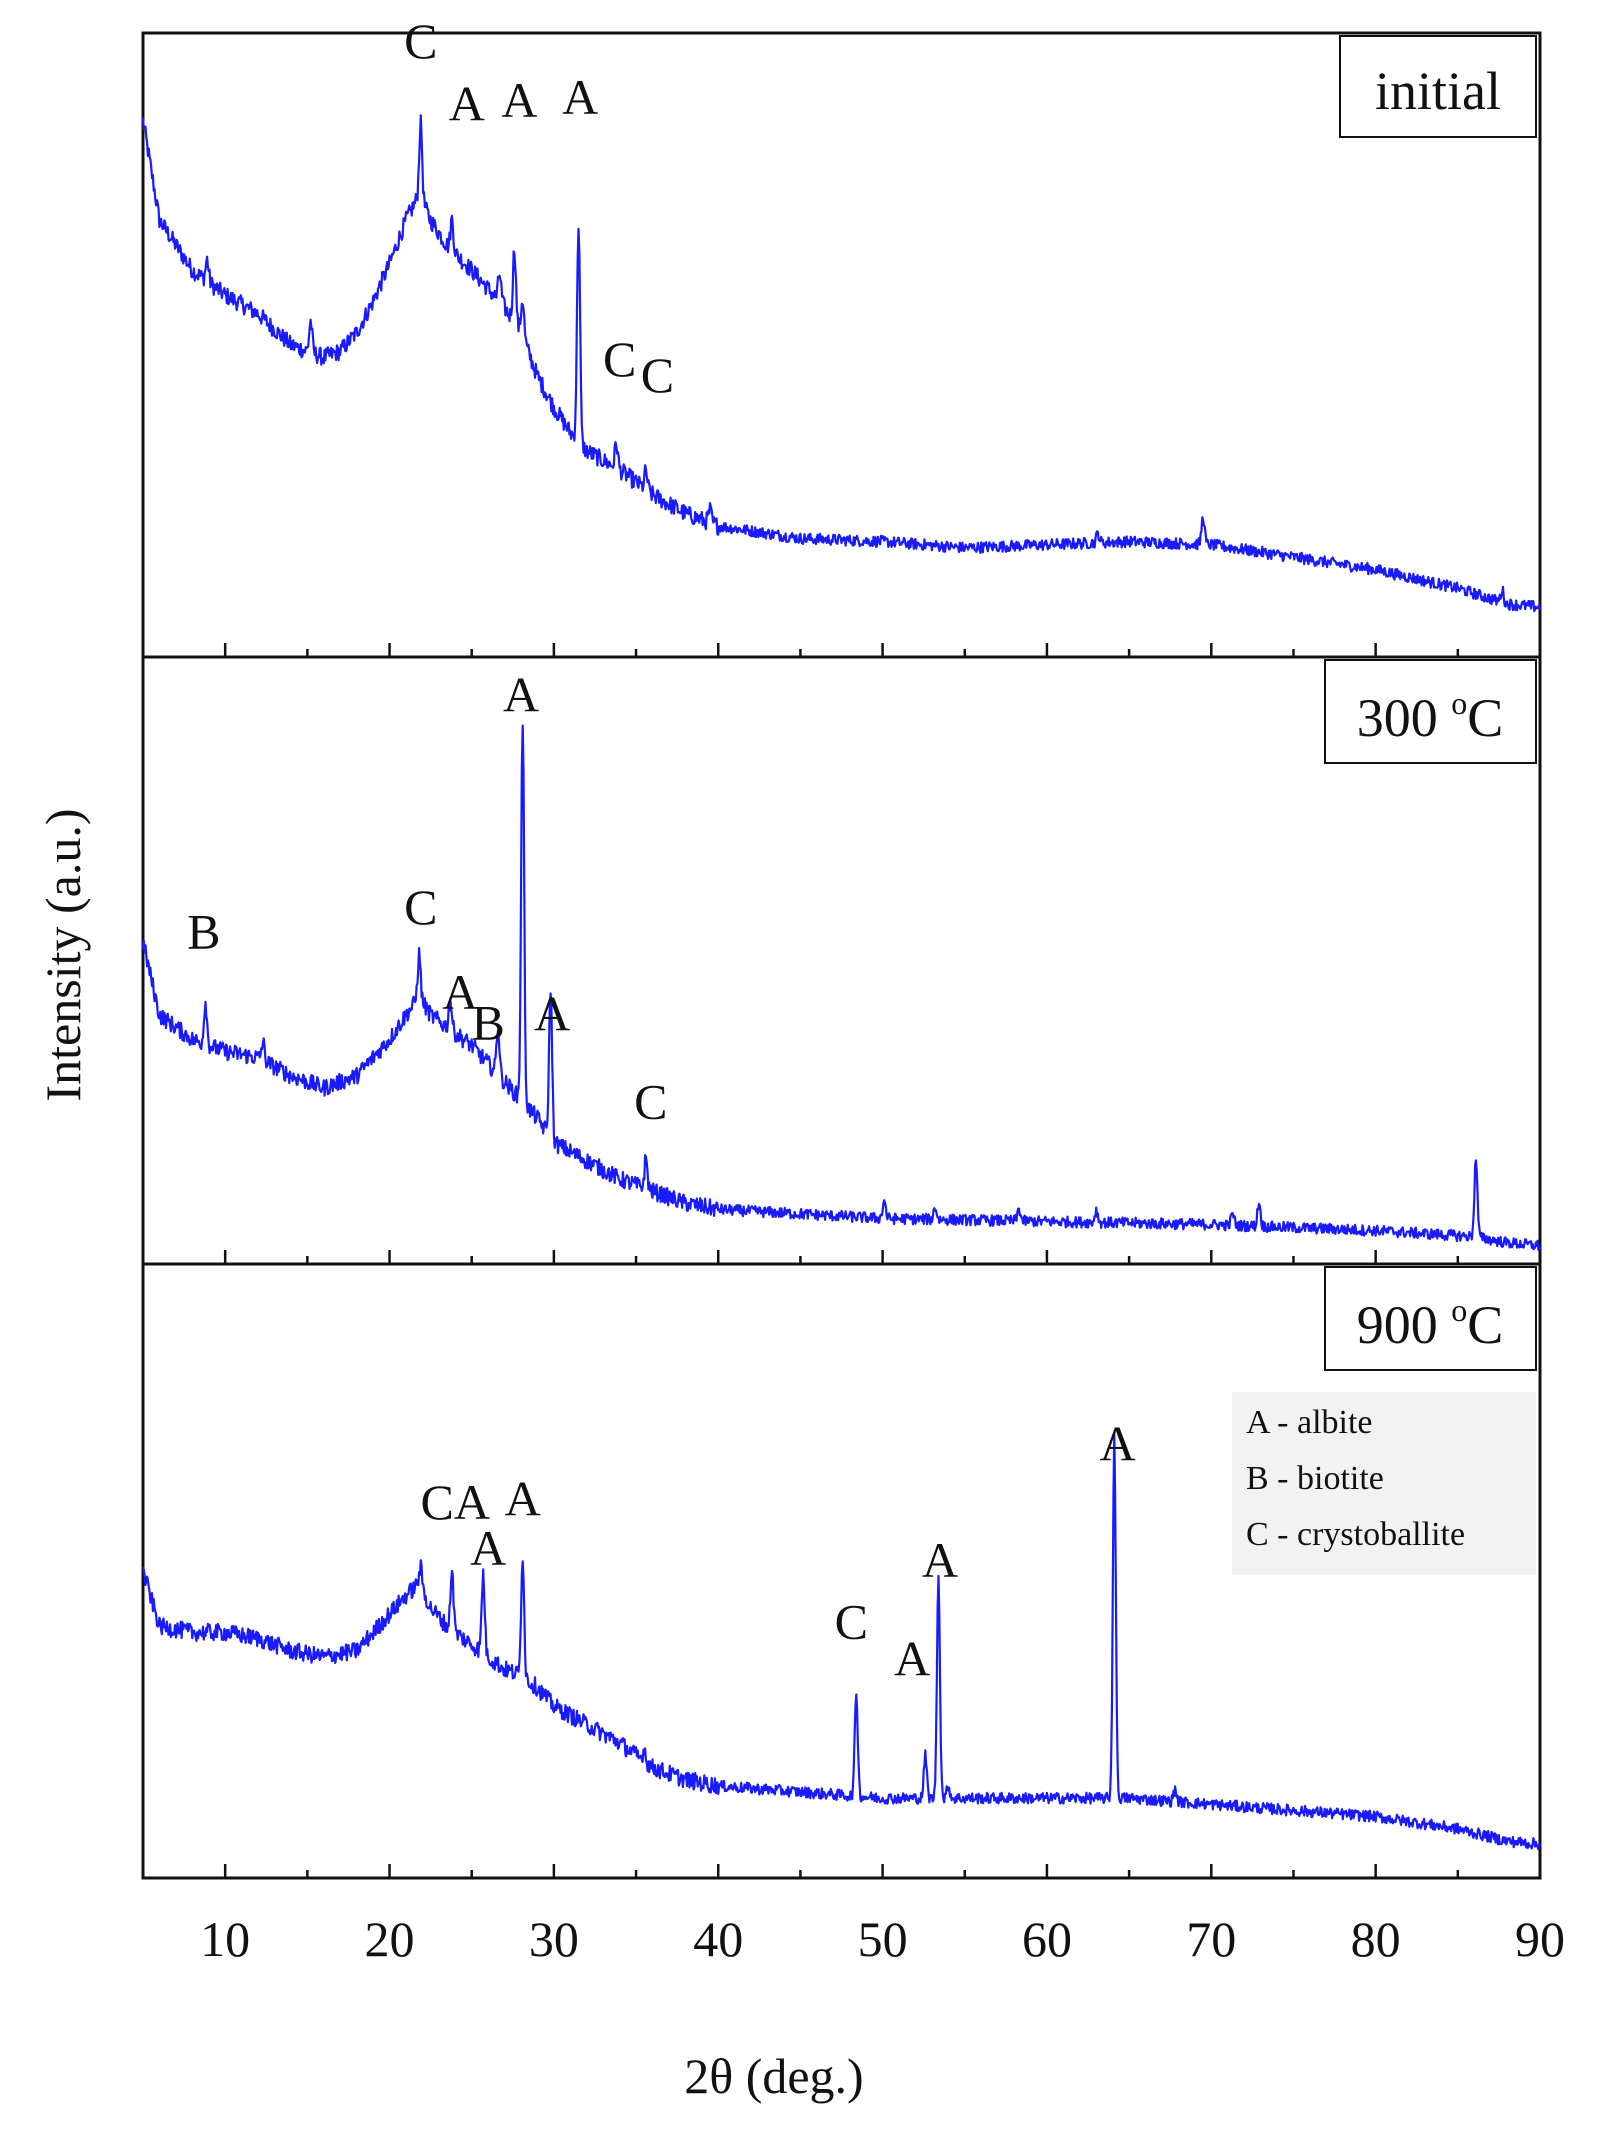  Describe the element at coordinates (488, 1548) in the screenshot. I see `annotation-900C-1: A` at that location.